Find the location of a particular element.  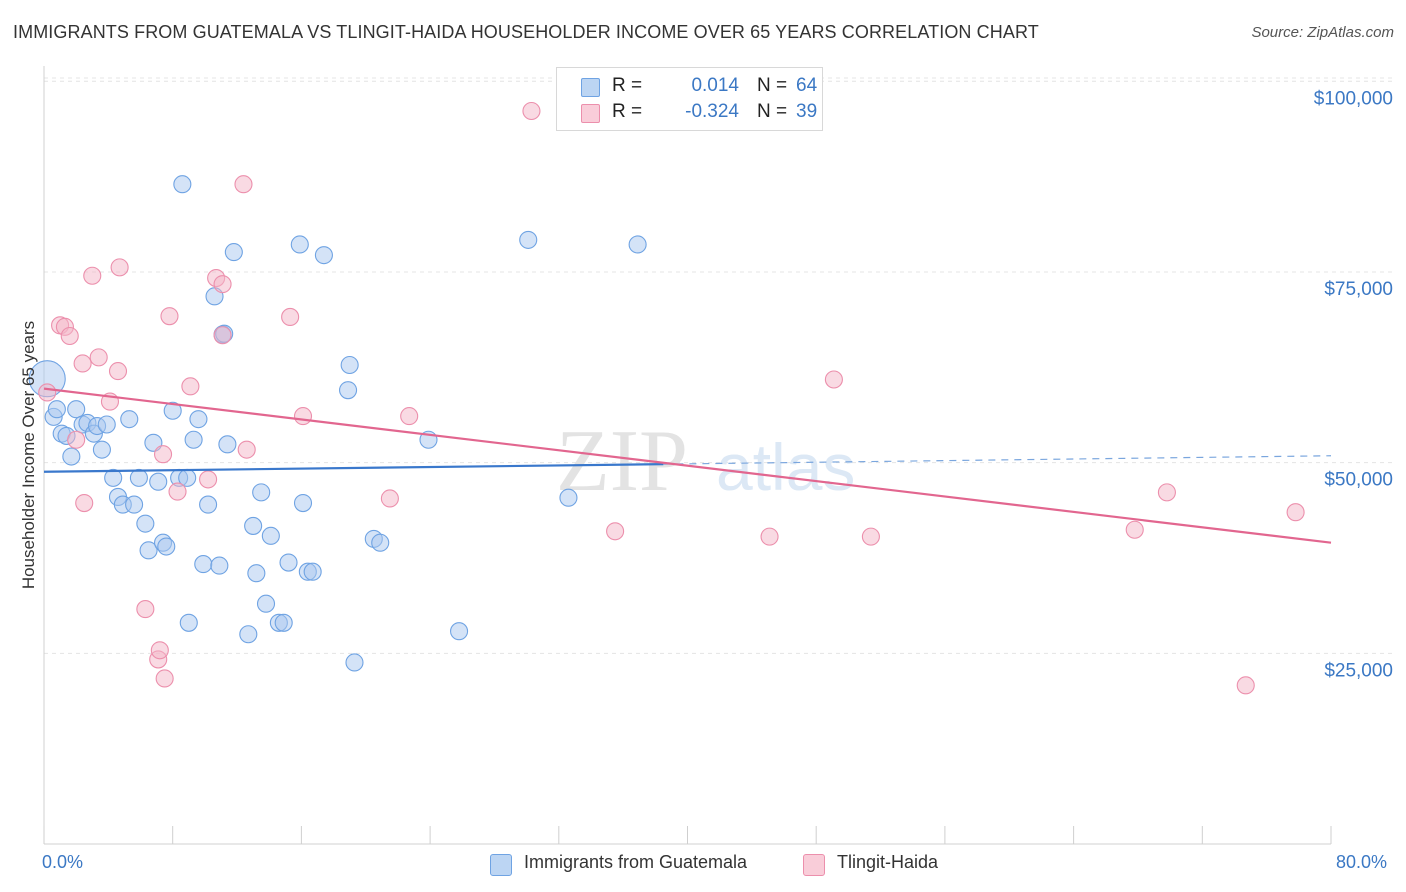

x-tick-label-min: 0.0% is located at coordinates (63, 862).